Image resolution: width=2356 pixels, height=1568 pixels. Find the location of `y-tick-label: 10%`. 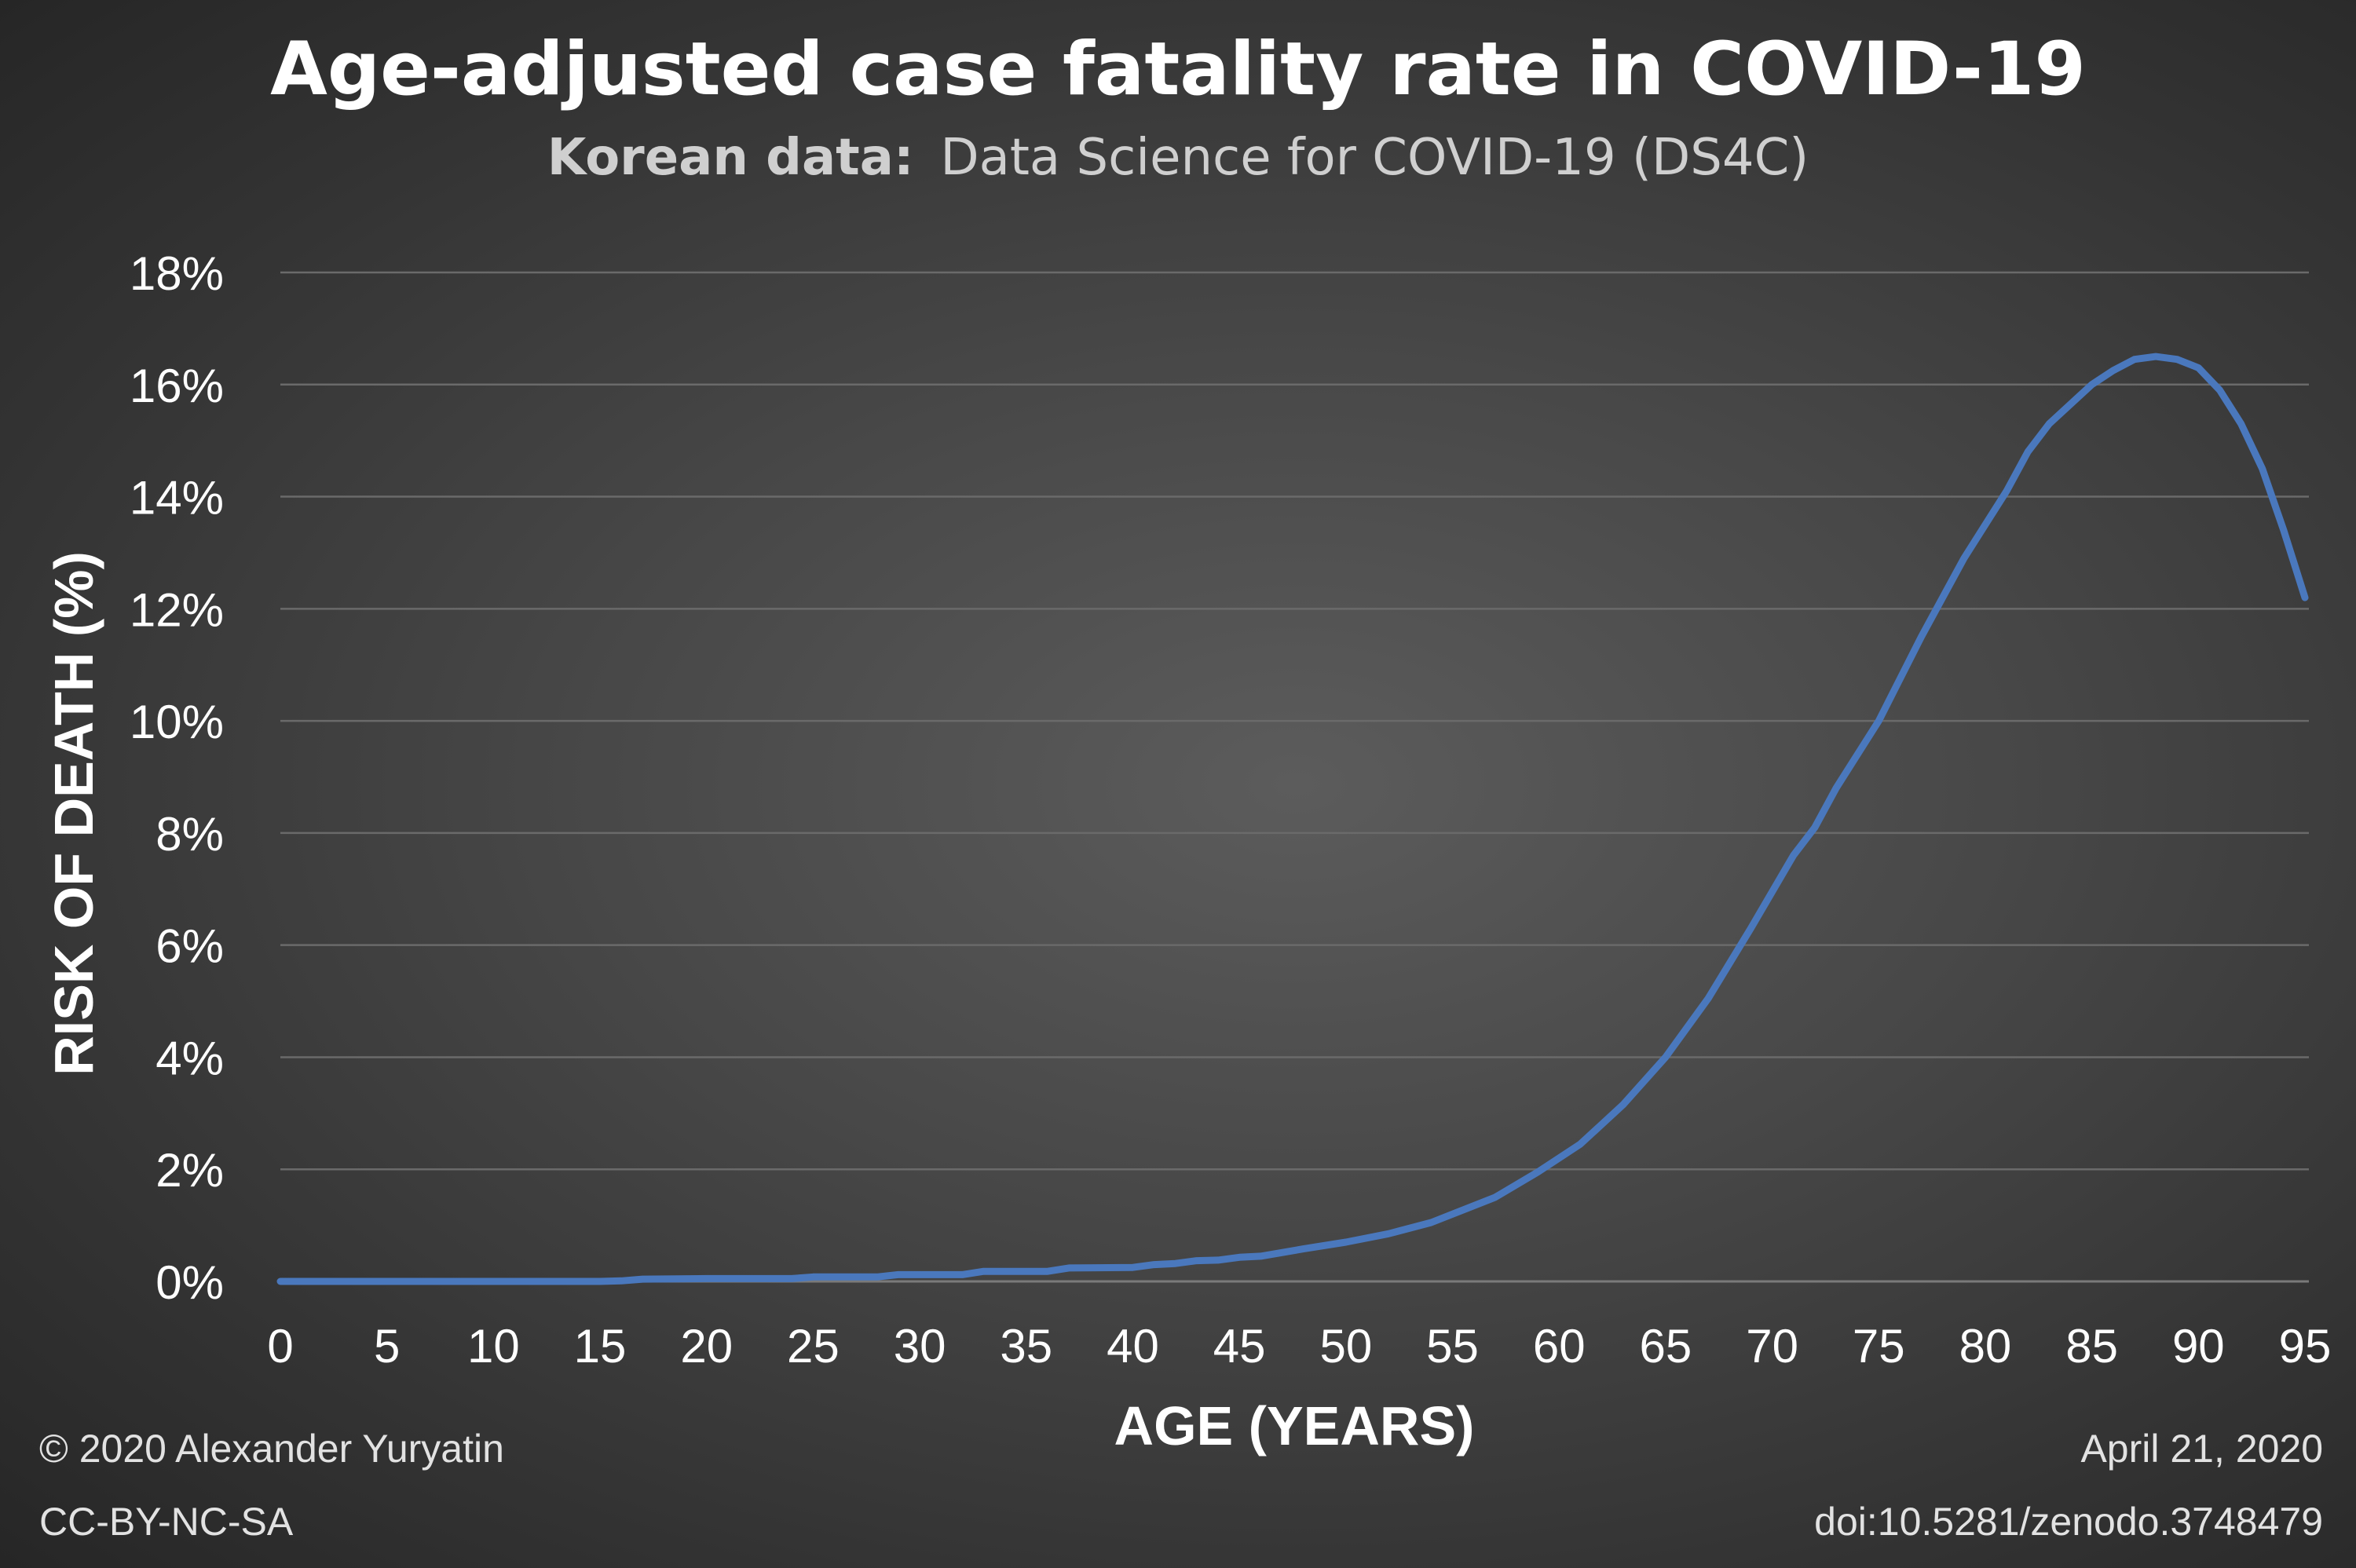

y-tick-label: 10% is located at coordinates (177, 722).